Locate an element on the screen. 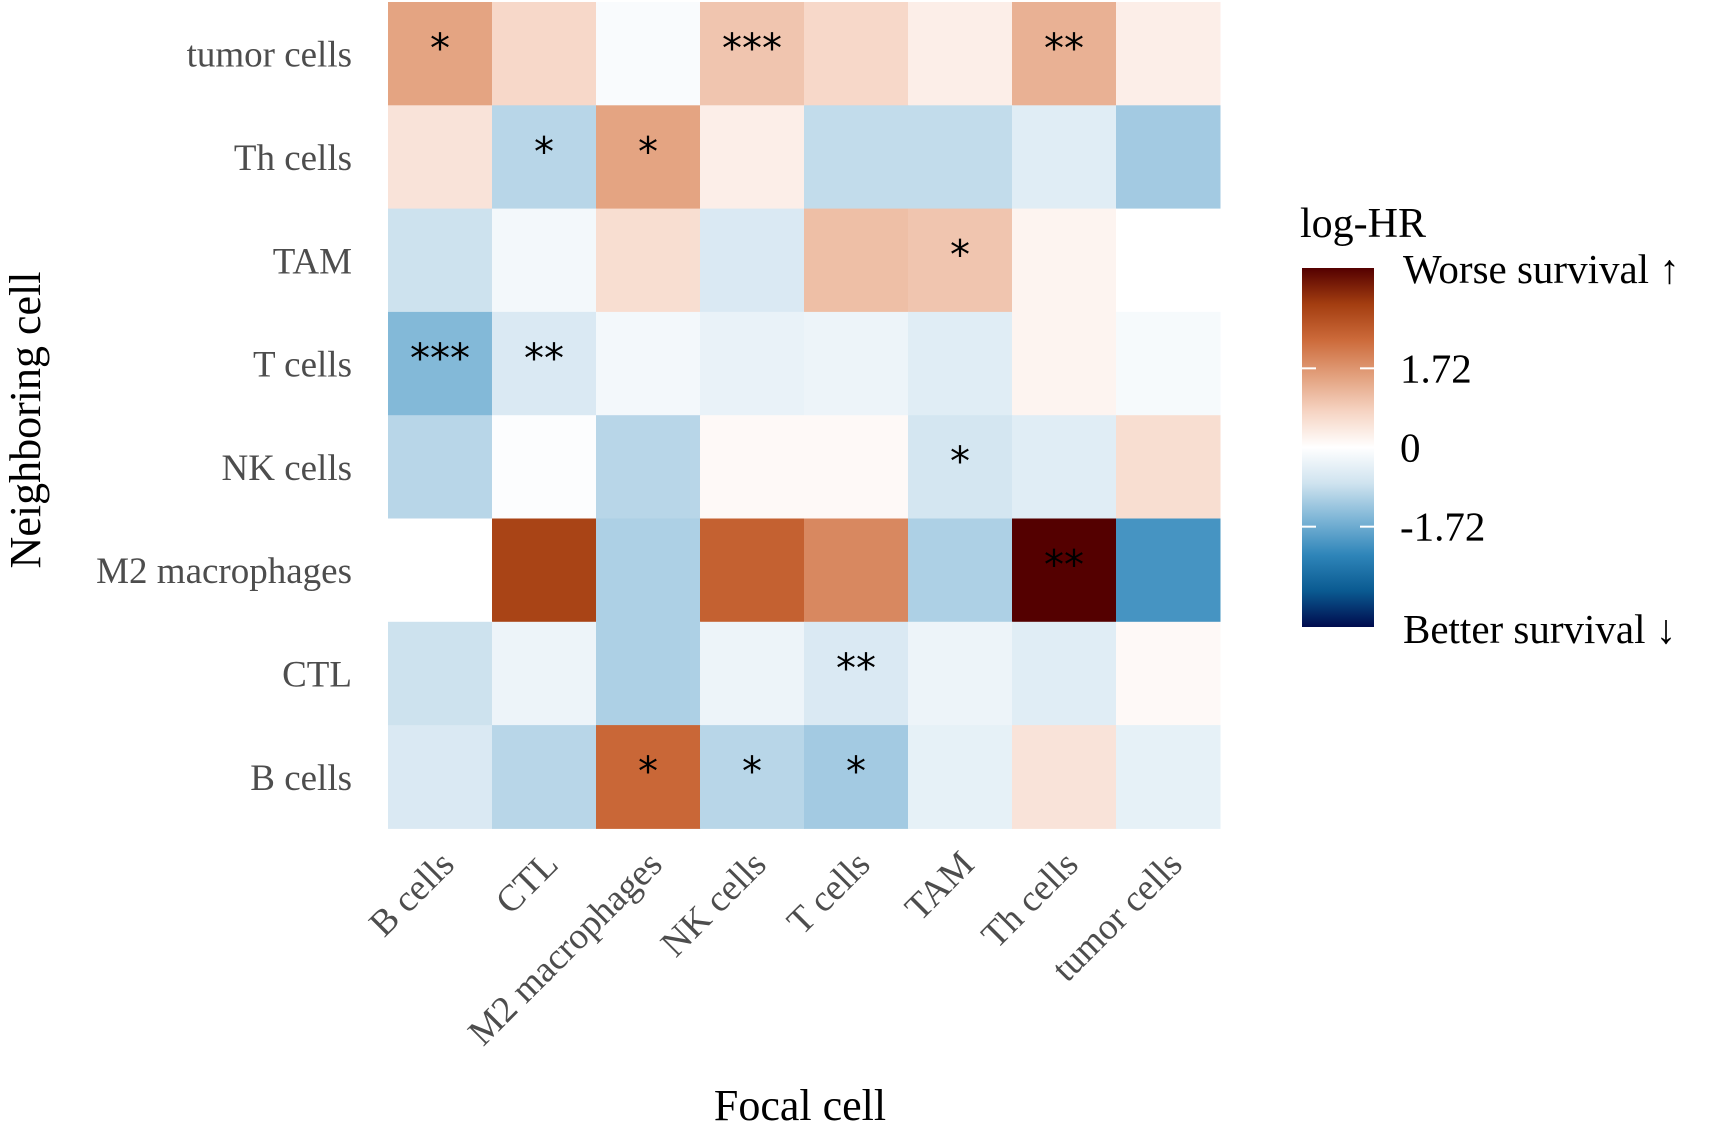 This screenshot has height=1136, width=1732. y-tick-label: M2 macrophages is located at coordinates (224, 571).